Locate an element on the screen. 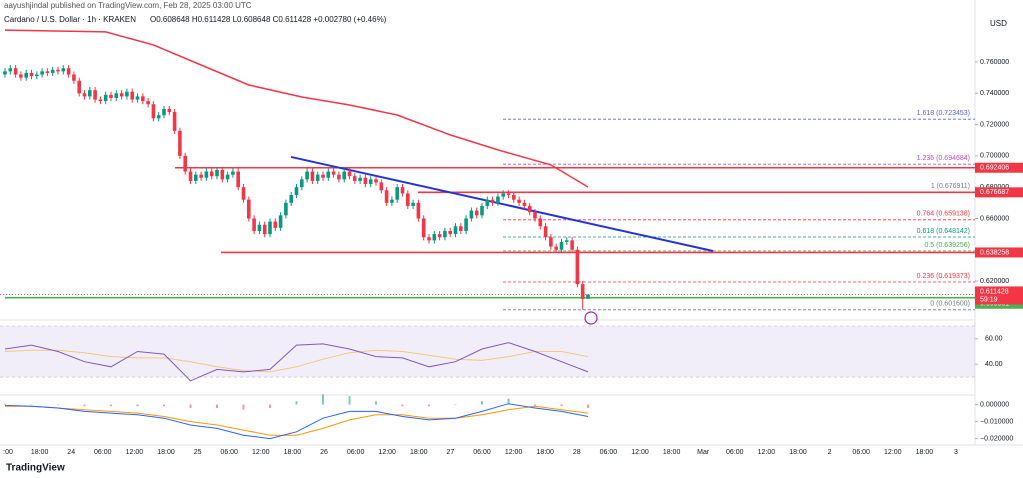  y-tick-label: 0.660000 is located at coordinates (994, 218).